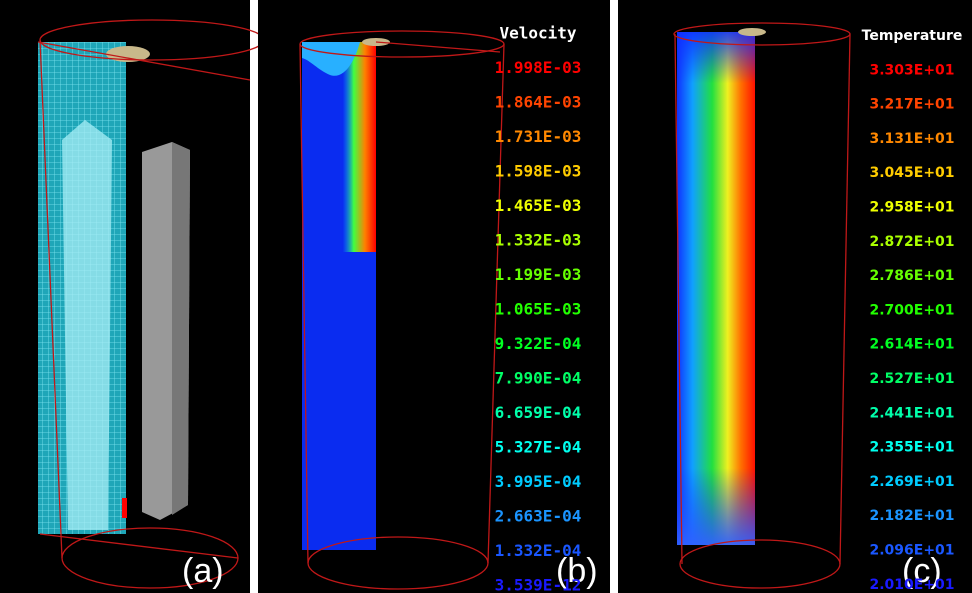  Describe the element at coordinates (538, 309) in the screenshot. I see `legend-entry: 1.065E-03` at that location.